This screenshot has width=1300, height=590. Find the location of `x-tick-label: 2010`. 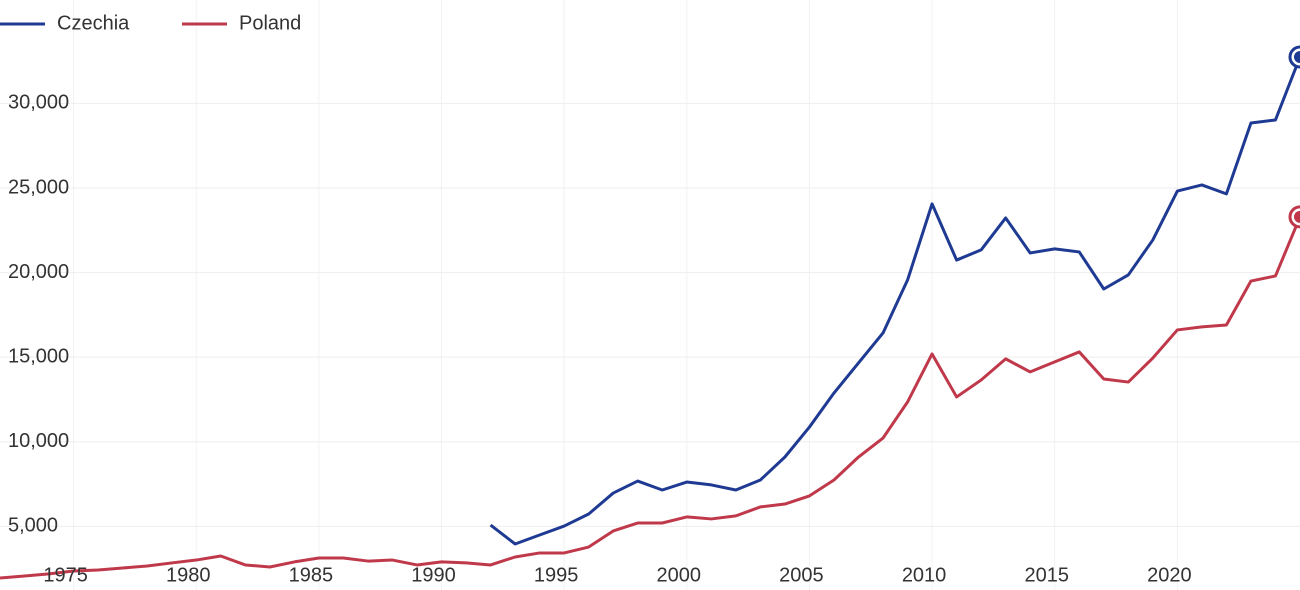

x-tick-label: 2010 is located at coordinates (924, 575).